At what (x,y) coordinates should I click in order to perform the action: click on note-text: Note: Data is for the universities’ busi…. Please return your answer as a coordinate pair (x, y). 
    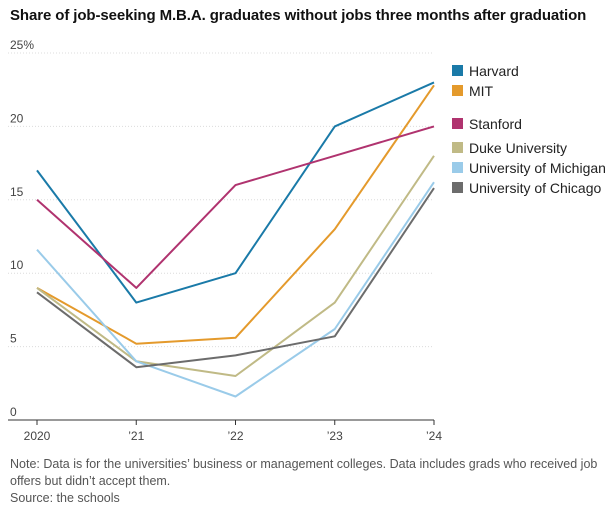
    Looking at the image, I should click on (304, 472).